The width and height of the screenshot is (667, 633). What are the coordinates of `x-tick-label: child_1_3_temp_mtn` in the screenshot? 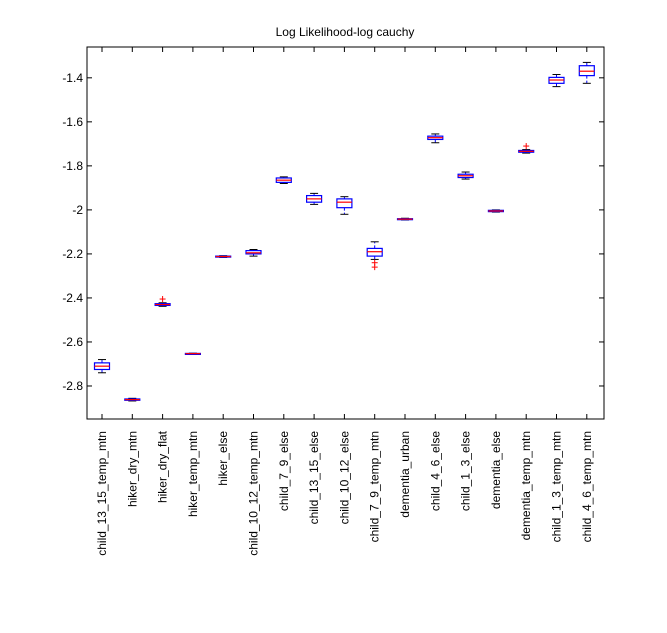 It's located at (557, 486).